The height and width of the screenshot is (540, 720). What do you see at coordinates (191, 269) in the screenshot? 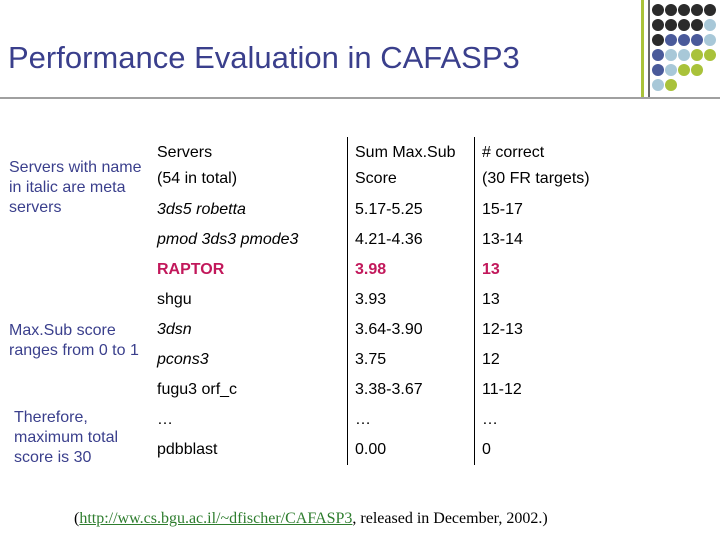
I see `cell-server: RAPTOR` at bounding box center [191, 269].